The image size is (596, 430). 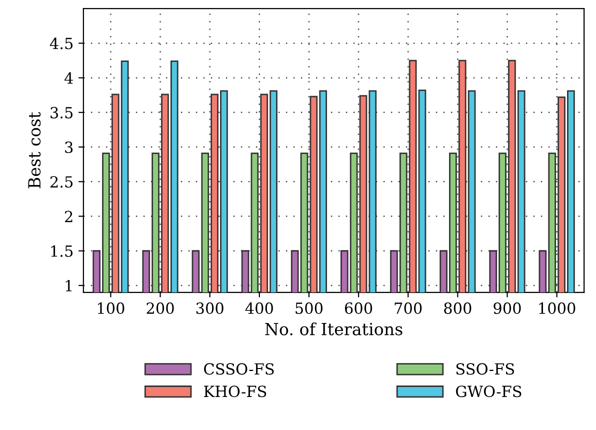 What do you see at coordinates (259, 308) in the screenshot?
I see `x-tick-label: 400` at bounding box center [259, 308].